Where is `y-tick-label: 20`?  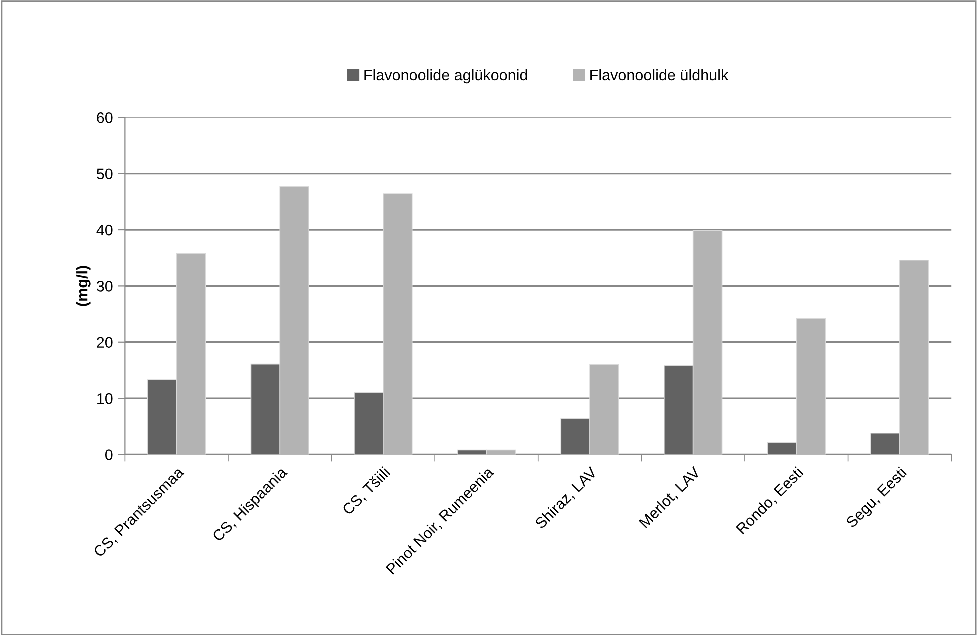 y-tick-label: 20 is located at coordinates (105, 342).